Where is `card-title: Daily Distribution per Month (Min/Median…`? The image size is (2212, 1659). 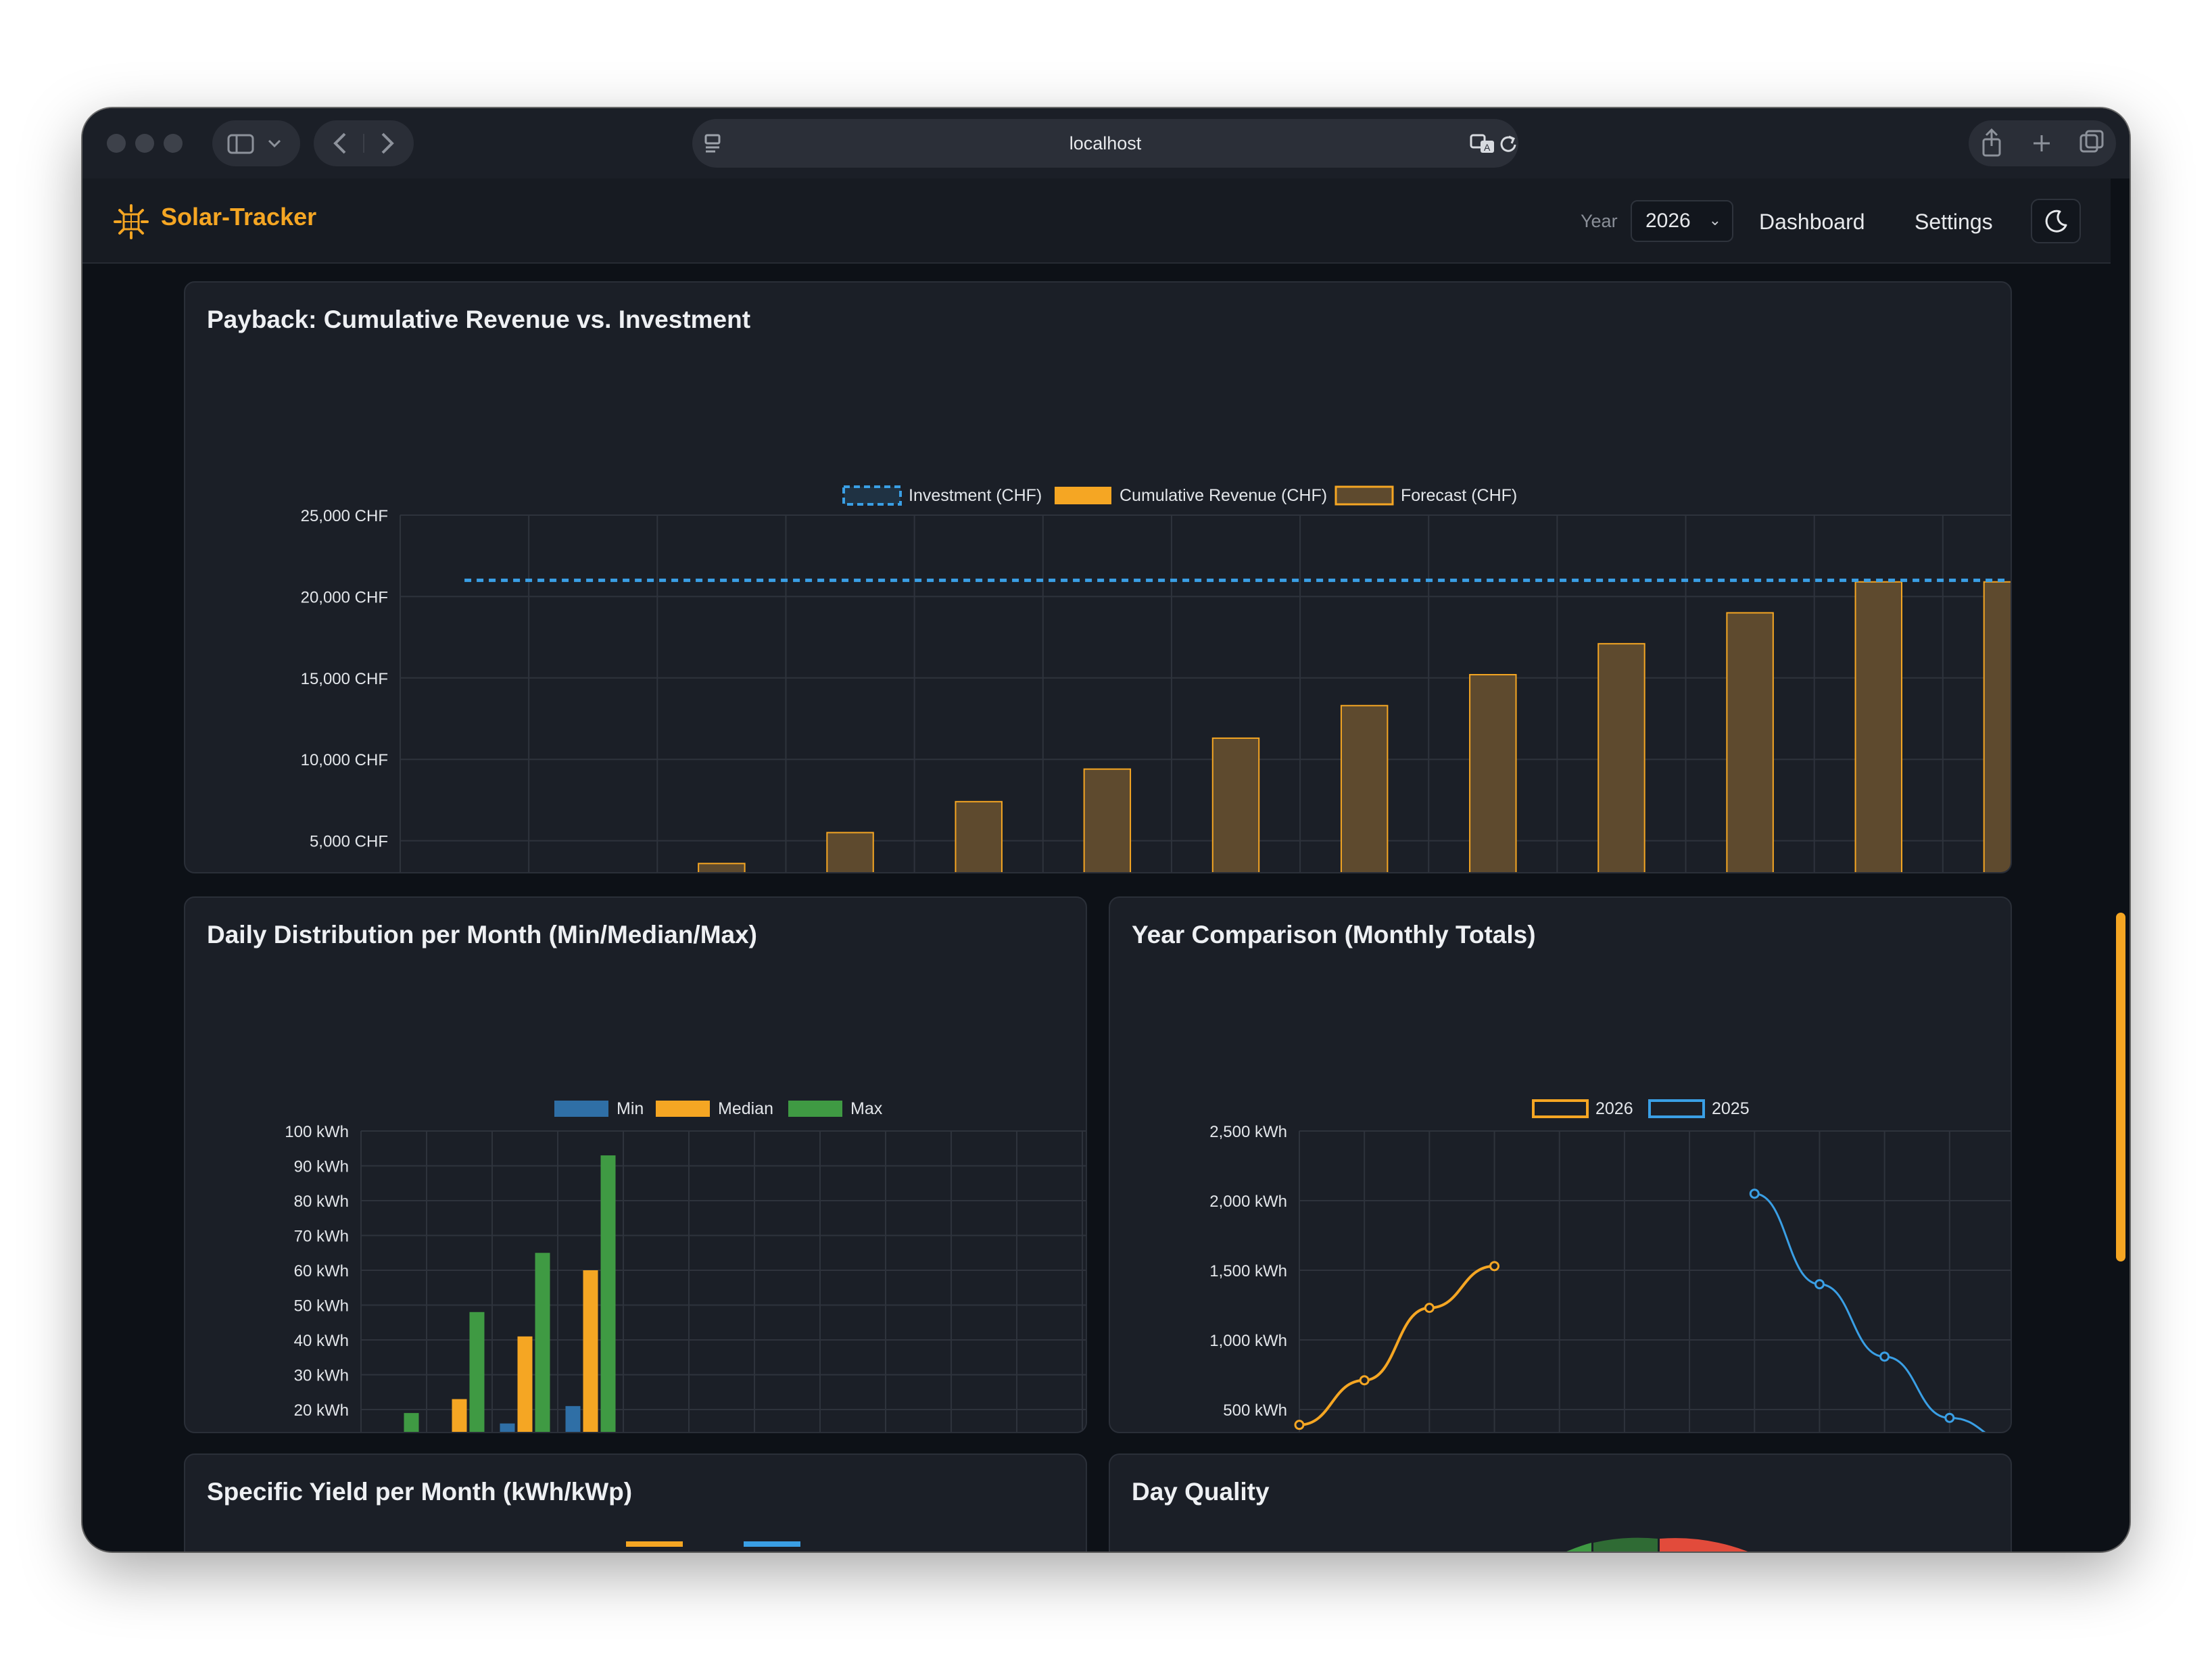
card-title: Daily Distribution per Month (Min/Median… is located at coordinates (482, 935).